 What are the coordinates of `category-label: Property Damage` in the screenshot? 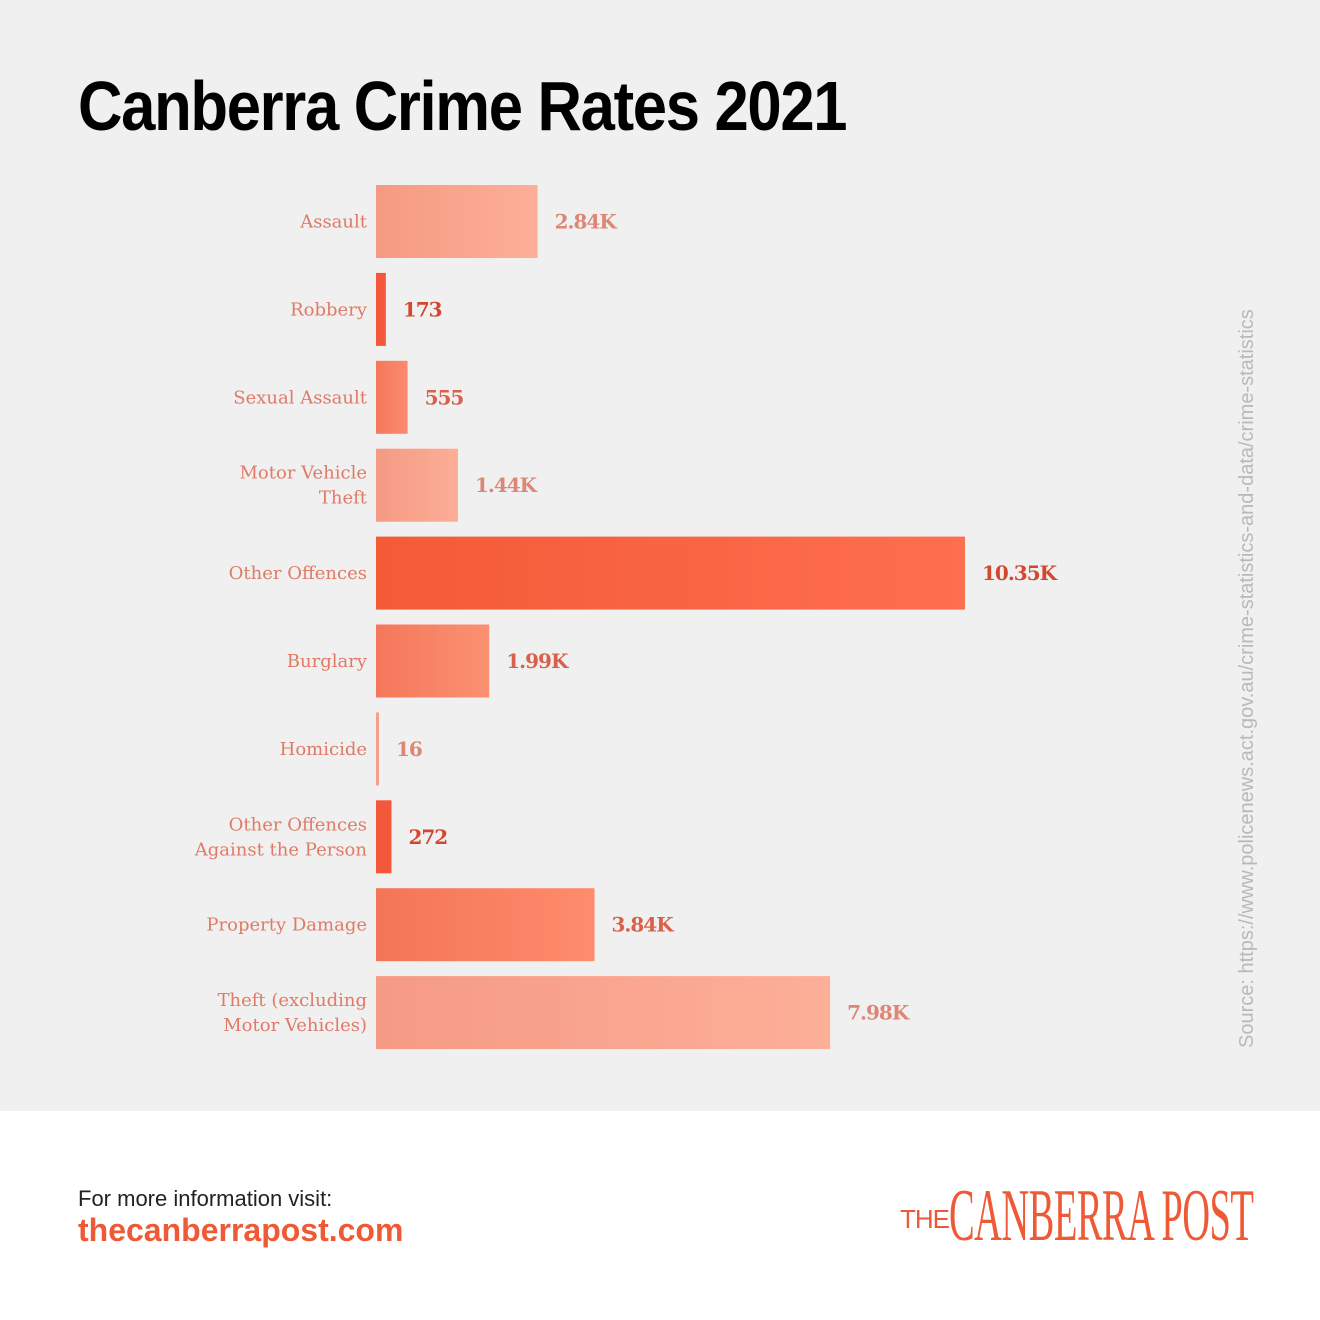 It's located at (286, 925).